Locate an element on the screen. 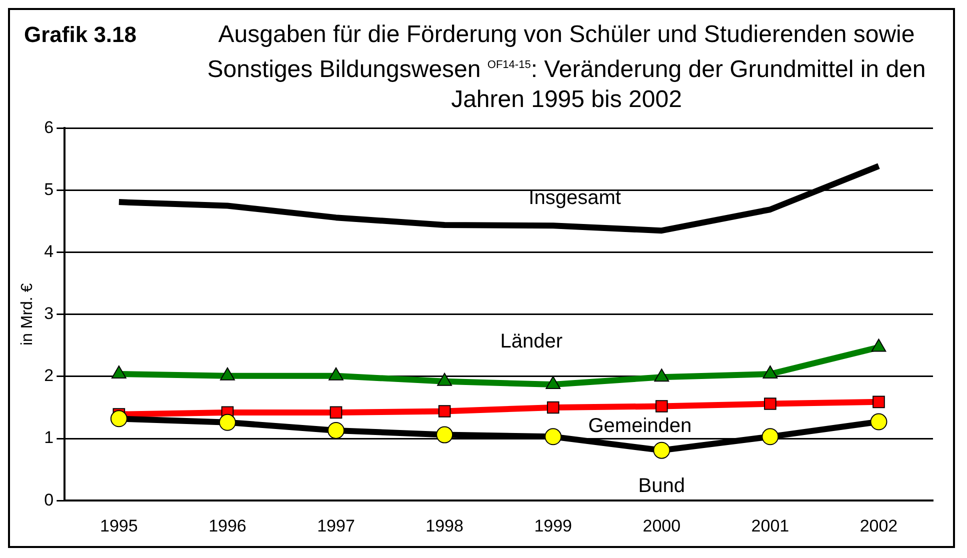 Image resolution: width=967 pixels, height=558 pixels. x-tick-label: 2001 is located at coordinates (770, 526).